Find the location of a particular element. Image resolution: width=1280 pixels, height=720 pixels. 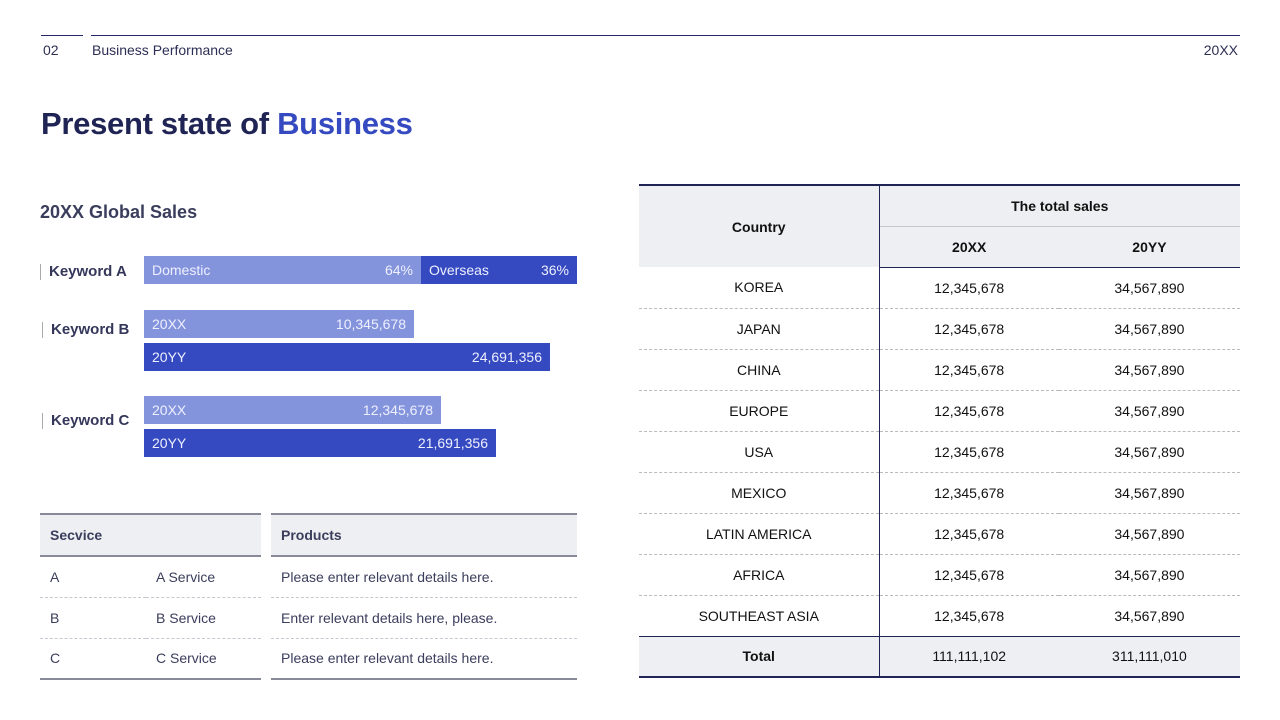

bar-value: 12,345,678 is located at coordinates (397, 410).